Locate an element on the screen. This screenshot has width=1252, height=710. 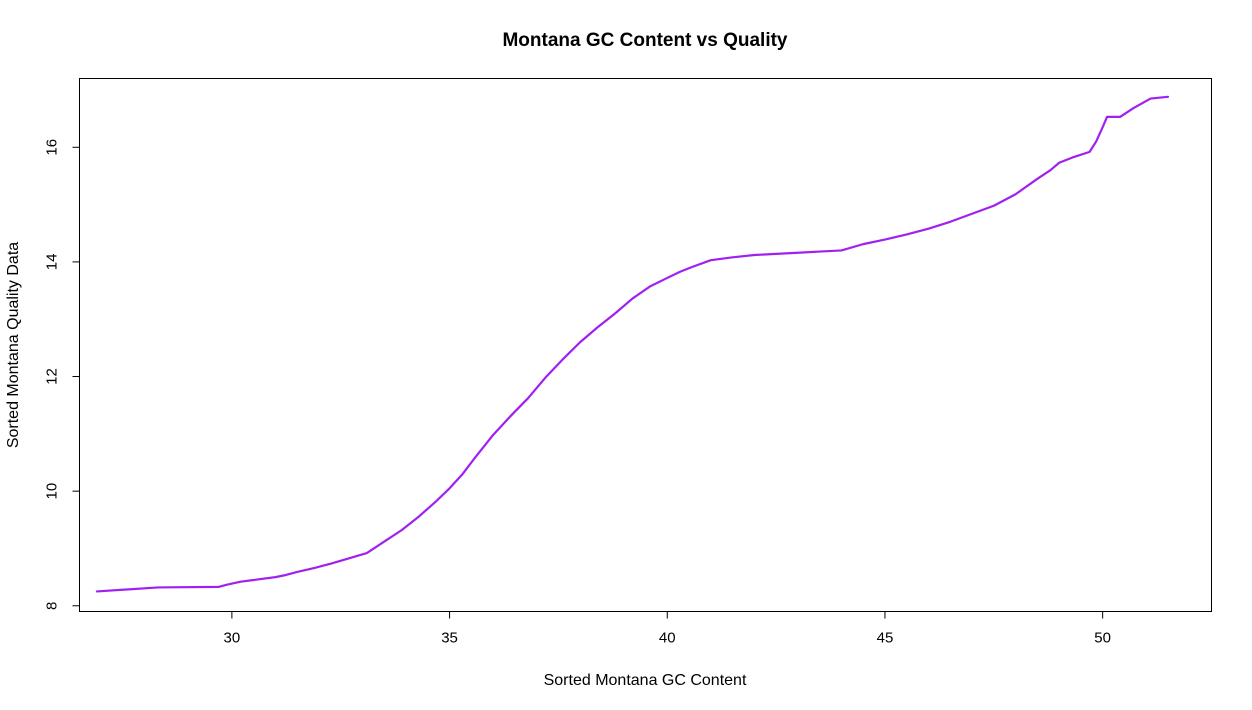
x-tick-label: 30 is located at coordinates (232, 638).